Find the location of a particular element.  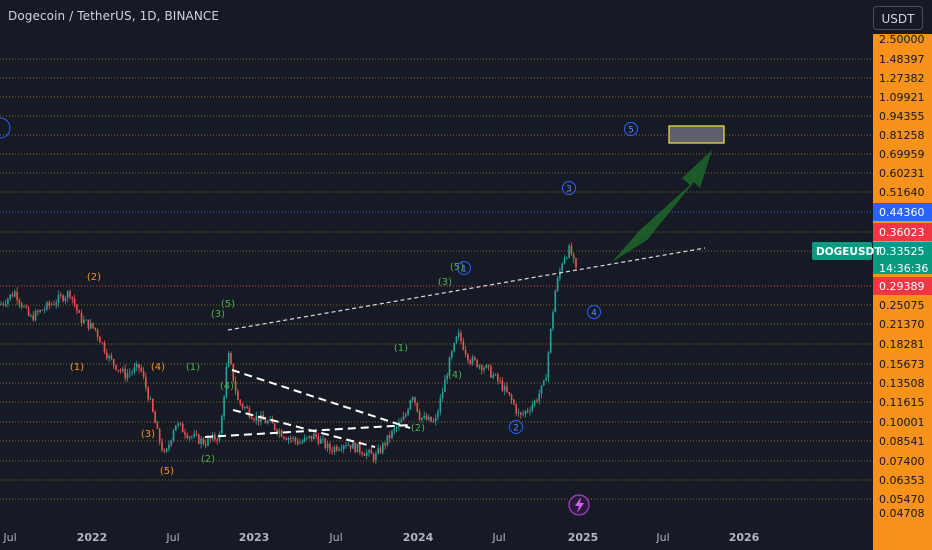

currency-button: USDT is located at coordinates (898, 18).